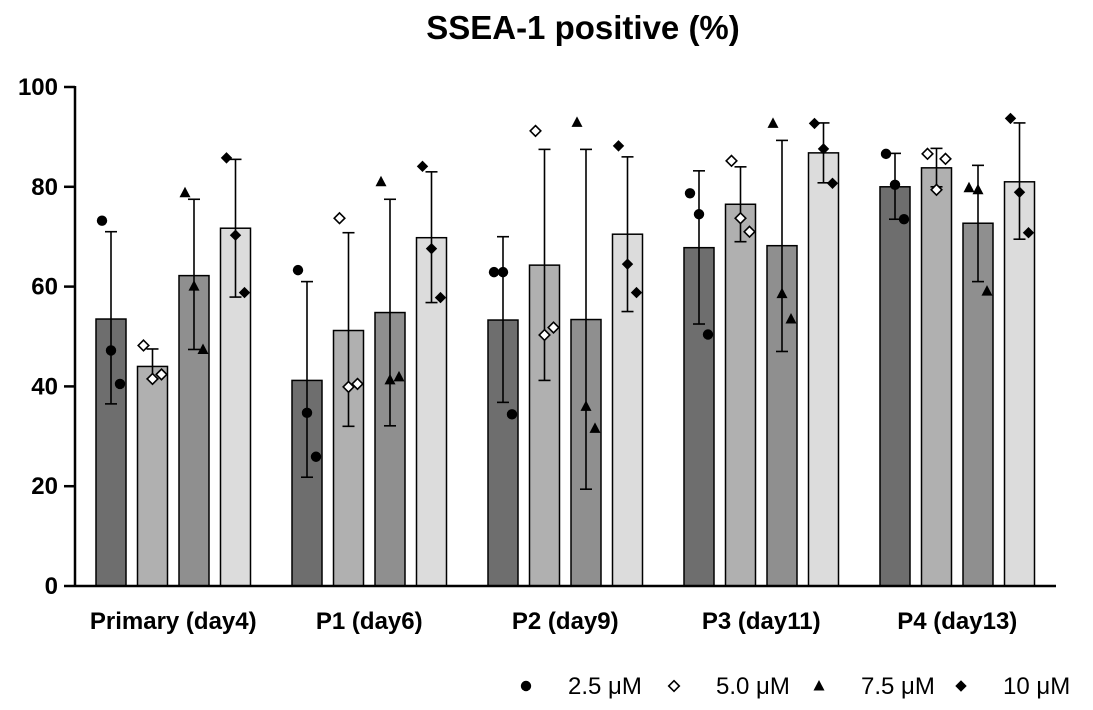 This screenshot has width=1093, height=710. Describe the element at coordinates (605, 686) in the screenshot. I see `legend-label: 2.5 μM` at that location.